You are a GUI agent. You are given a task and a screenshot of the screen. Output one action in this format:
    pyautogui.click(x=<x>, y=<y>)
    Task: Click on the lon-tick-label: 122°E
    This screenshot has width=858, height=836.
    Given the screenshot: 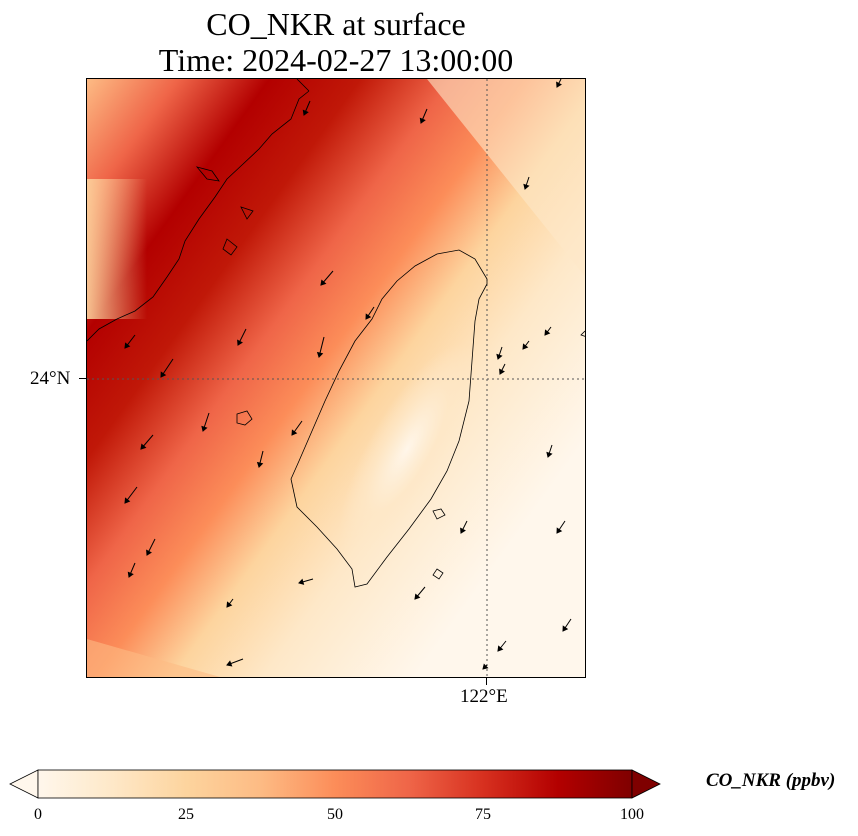 What is the action you would take?
    pyautogui.click(x=484, y=696)
    